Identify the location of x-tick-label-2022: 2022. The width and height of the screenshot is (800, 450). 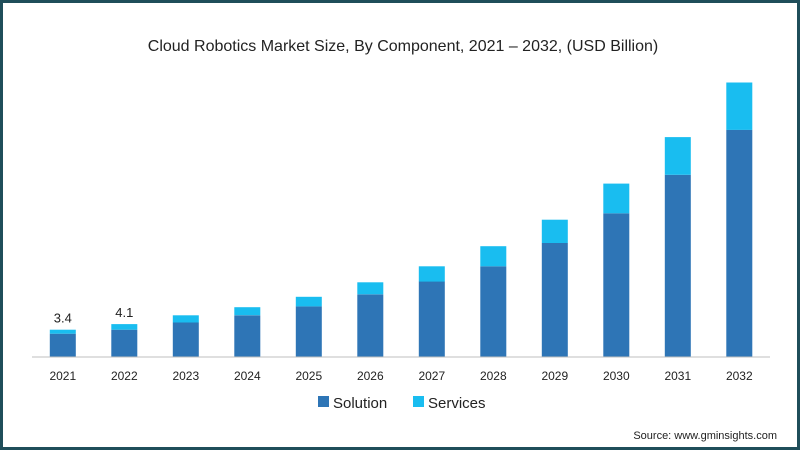
(124, 376).